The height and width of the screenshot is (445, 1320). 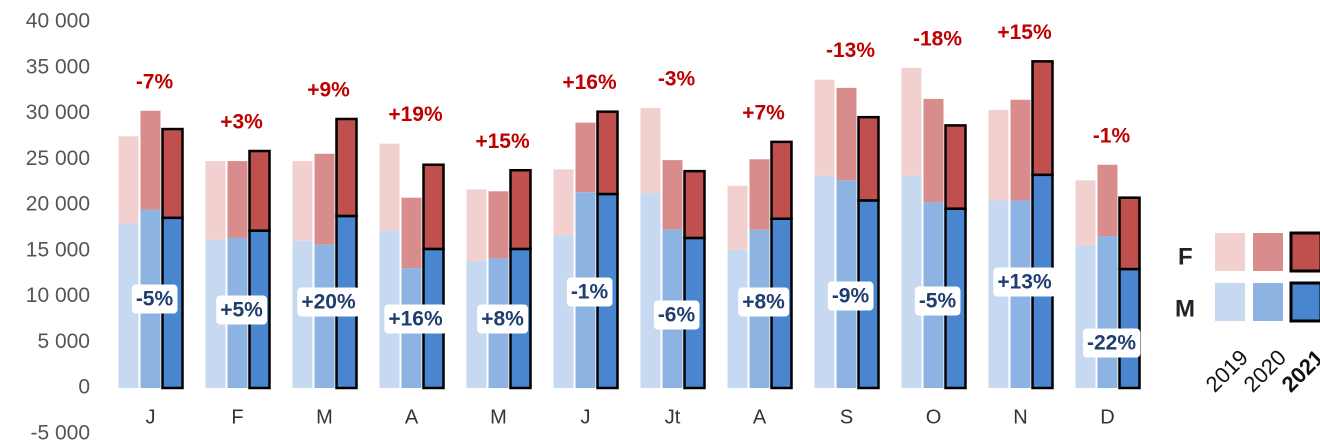 I want to click on m-change-label: -22%, so click(x=1111, y=343).